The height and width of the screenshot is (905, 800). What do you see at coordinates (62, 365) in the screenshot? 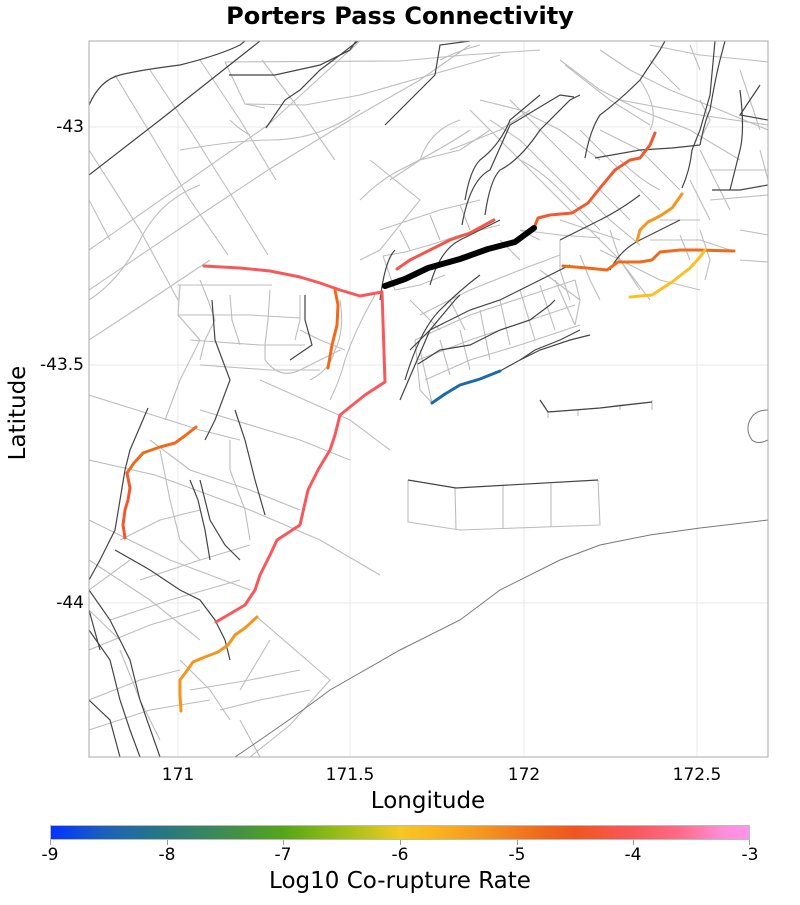
I see `y-tick-label: -43.5` at bounding box center [62, 365].